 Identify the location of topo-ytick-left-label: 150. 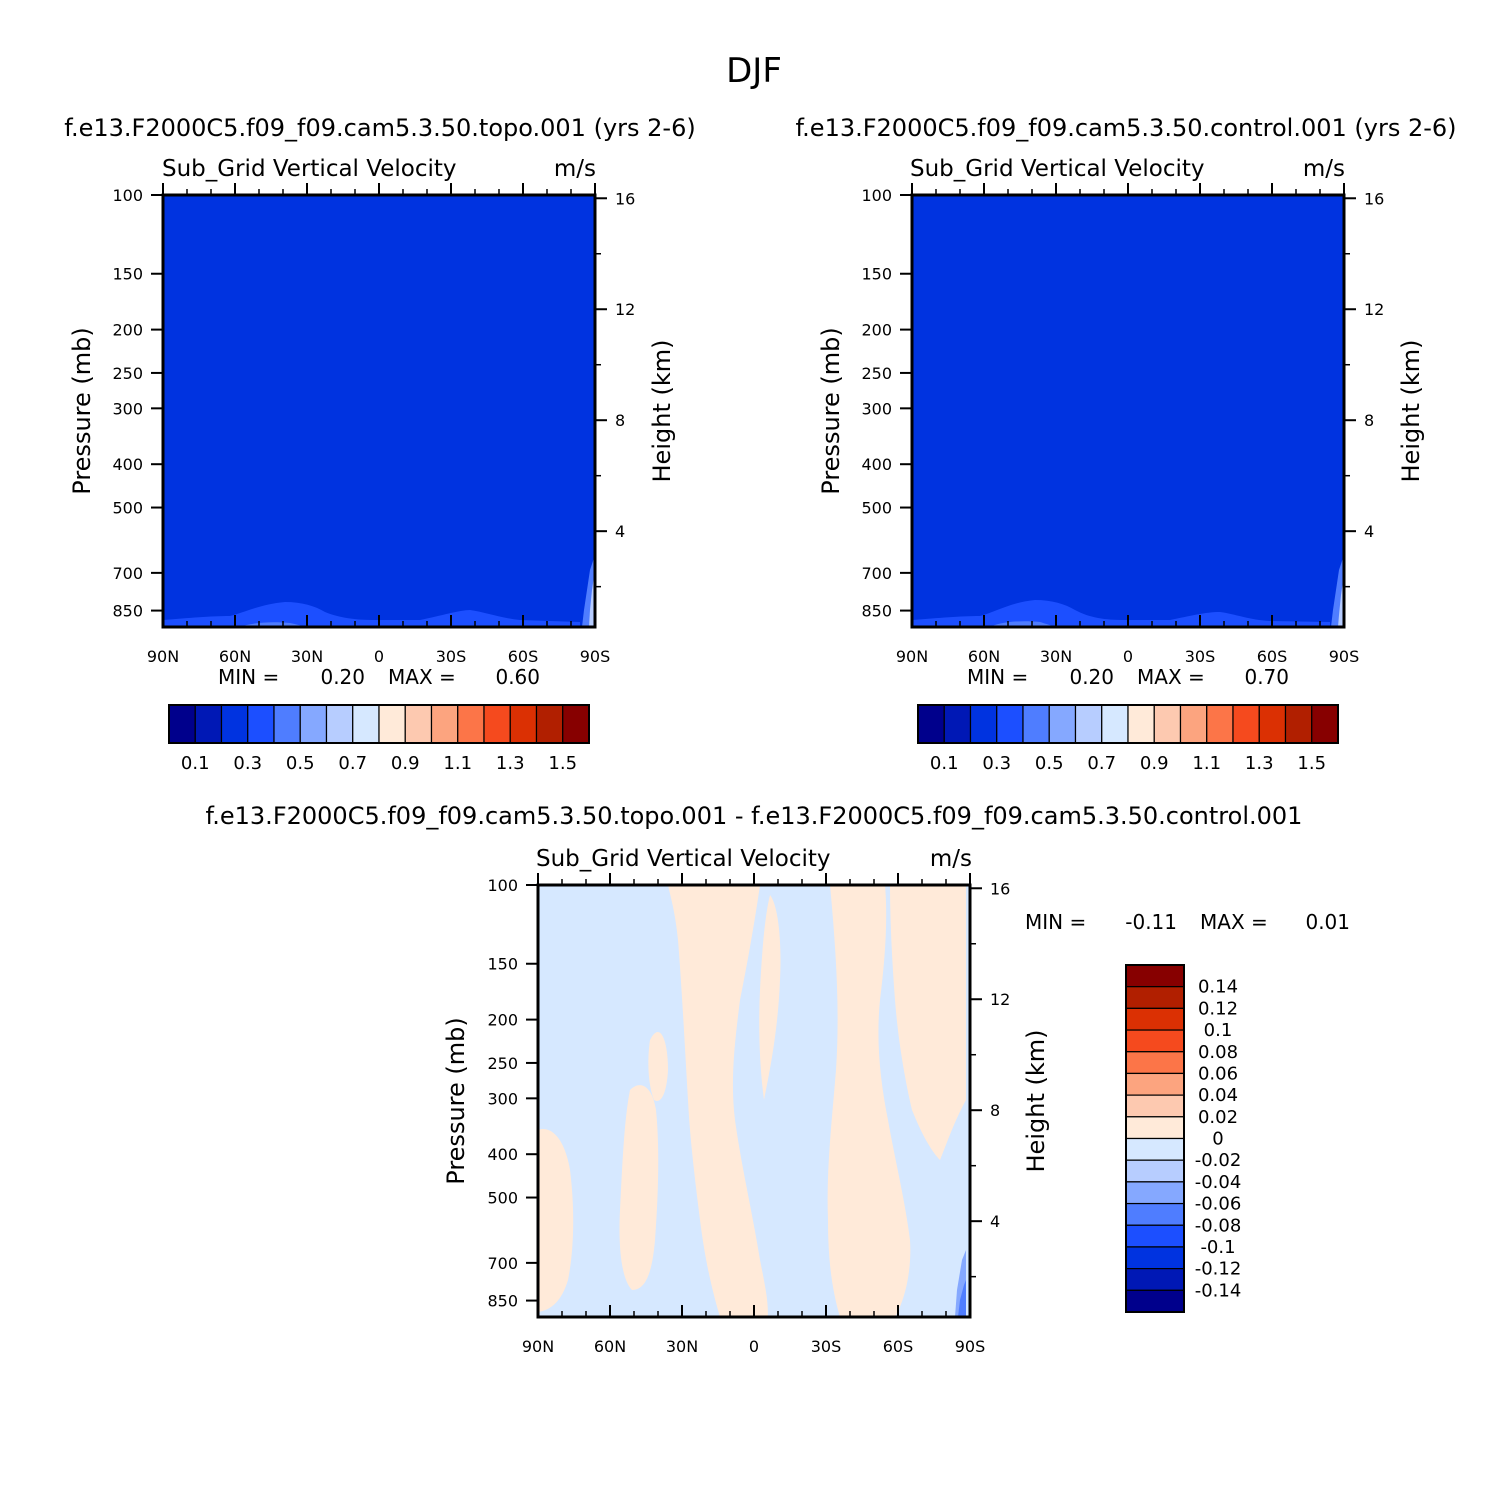
(127, 274).